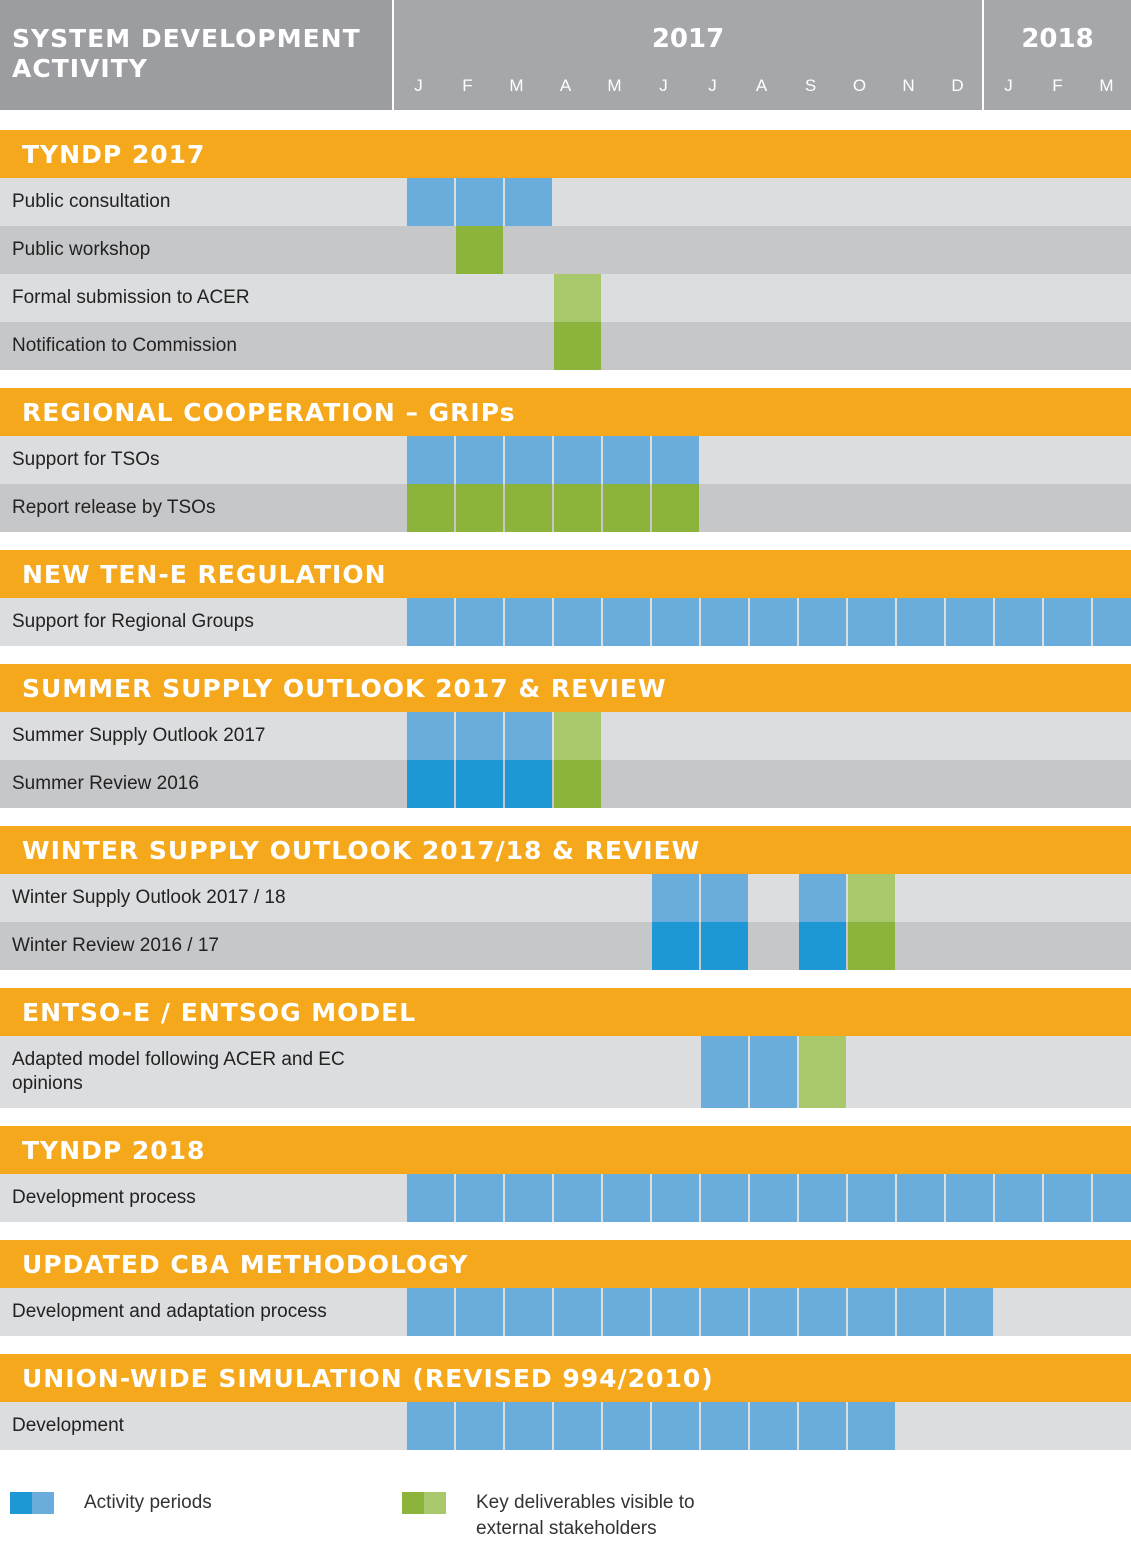 Image resolution: width=1131 pixels, height=1542 pixels. Describe the element at coordinates (124, 345) in the screenshot. I see `activity-label: Notification to Commission` at that location.